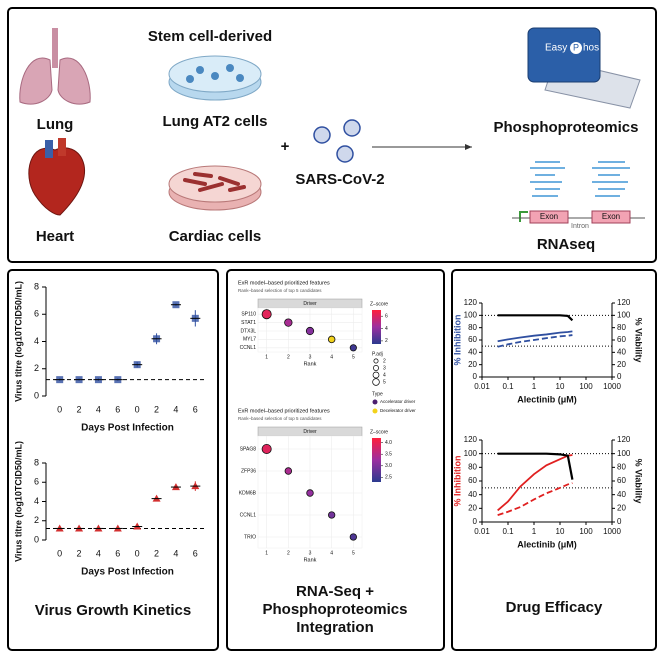  Describe the element at coordinates (310, 560) in the screenshot. I see `x-axis-label: Rank` at that location.